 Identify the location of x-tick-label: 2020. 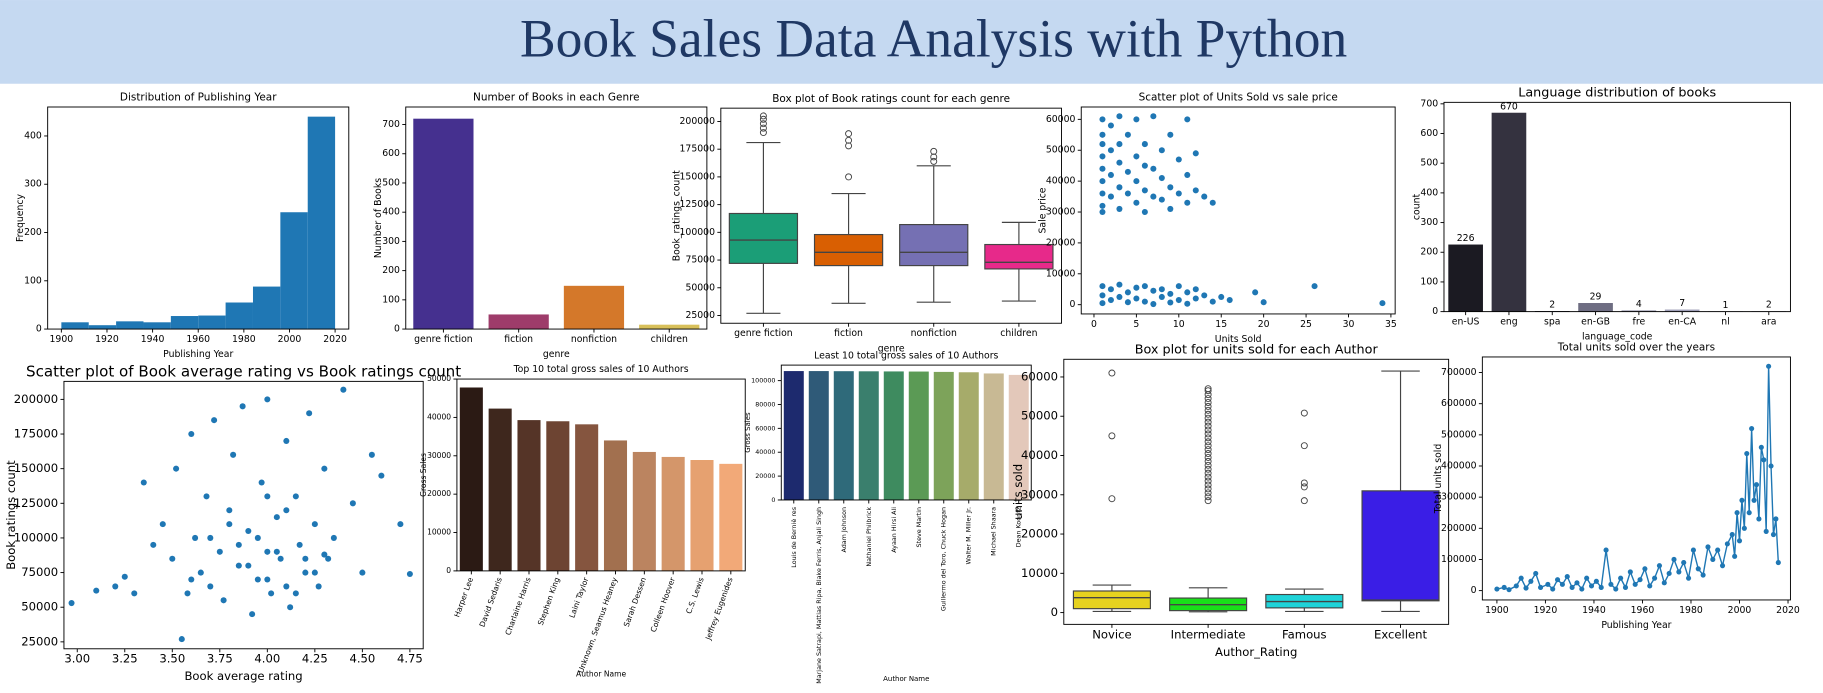
(1788, 610).